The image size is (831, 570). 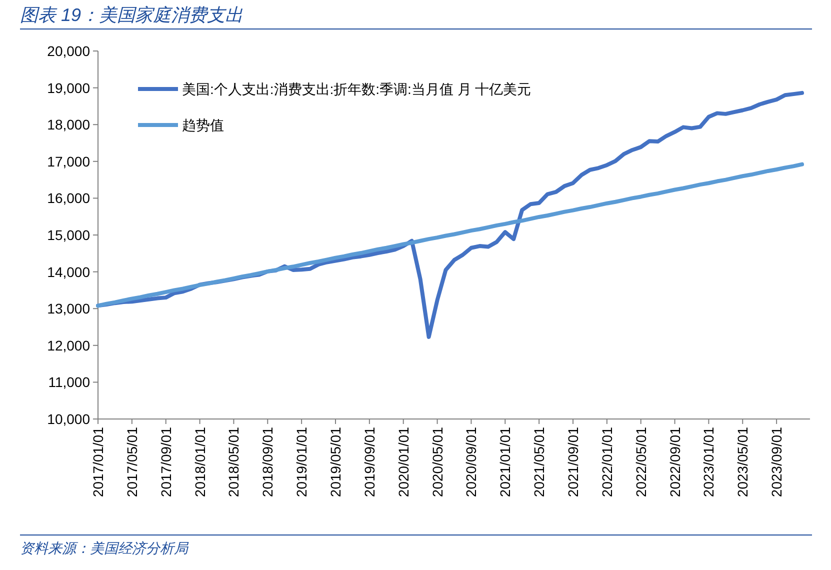 I want to click on y-tick-label: 19,000, so click(x=68, y=88).